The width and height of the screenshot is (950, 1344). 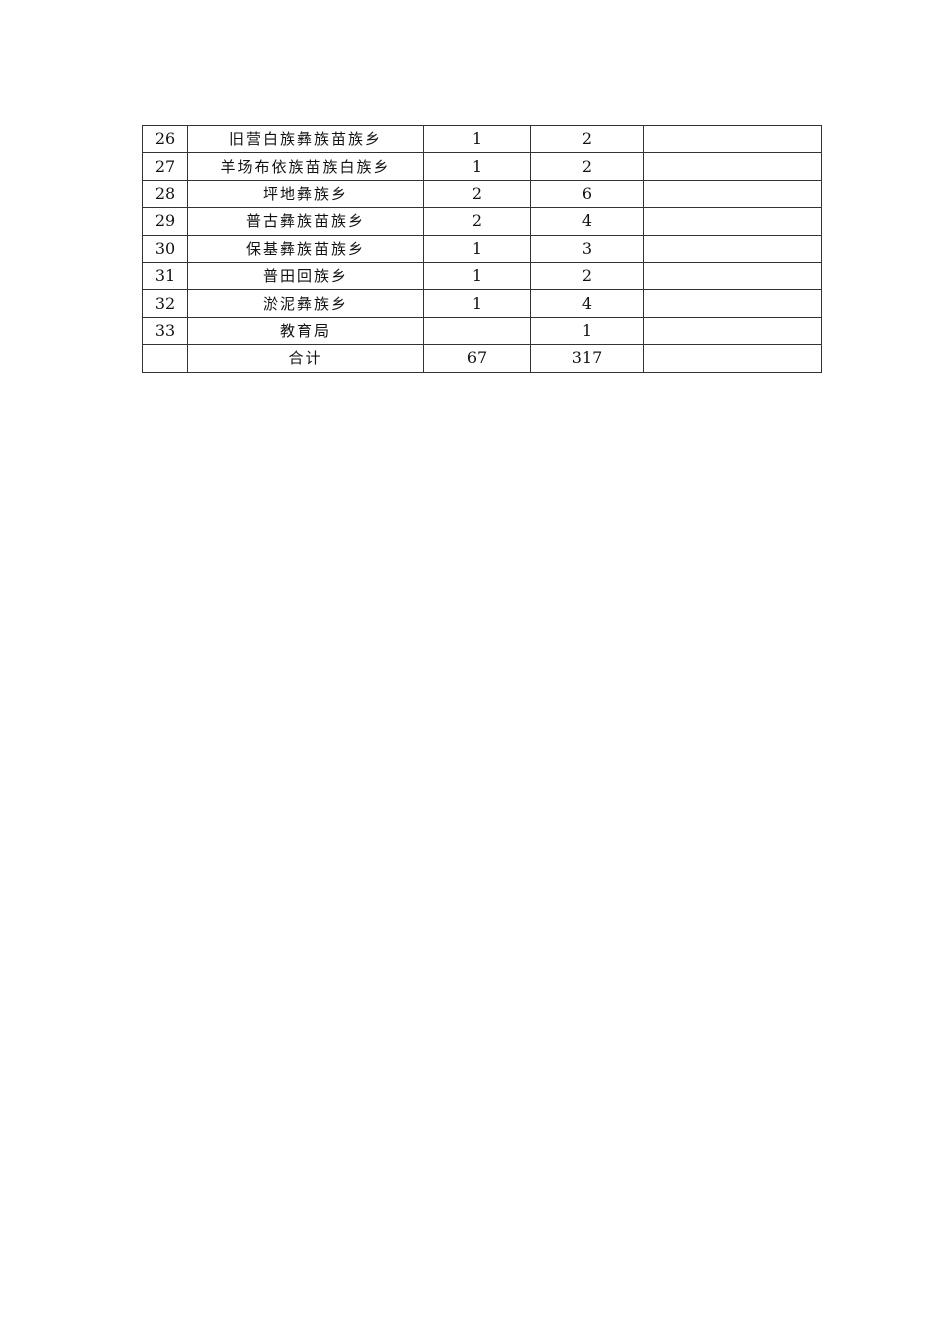 I want to click on table-row: 28 坪地彝族乡 2 6, so click(x=482, y=194).